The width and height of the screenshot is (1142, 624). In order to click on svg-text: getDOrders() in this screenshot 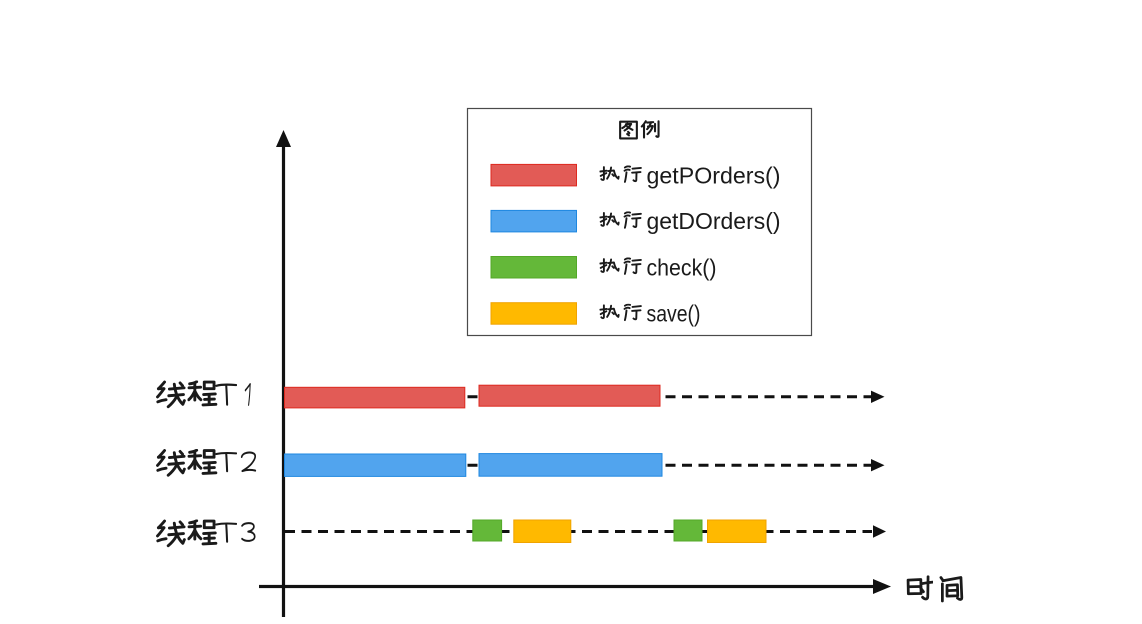, I will do `click(714, 221)`.